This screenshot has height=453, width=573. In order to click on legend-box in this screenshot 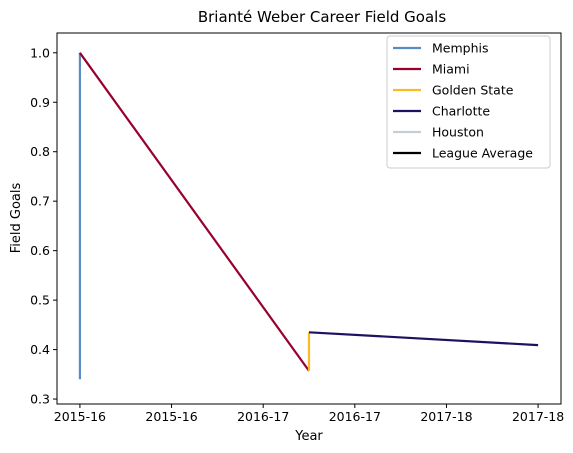, I will do `click(468, 102)`.